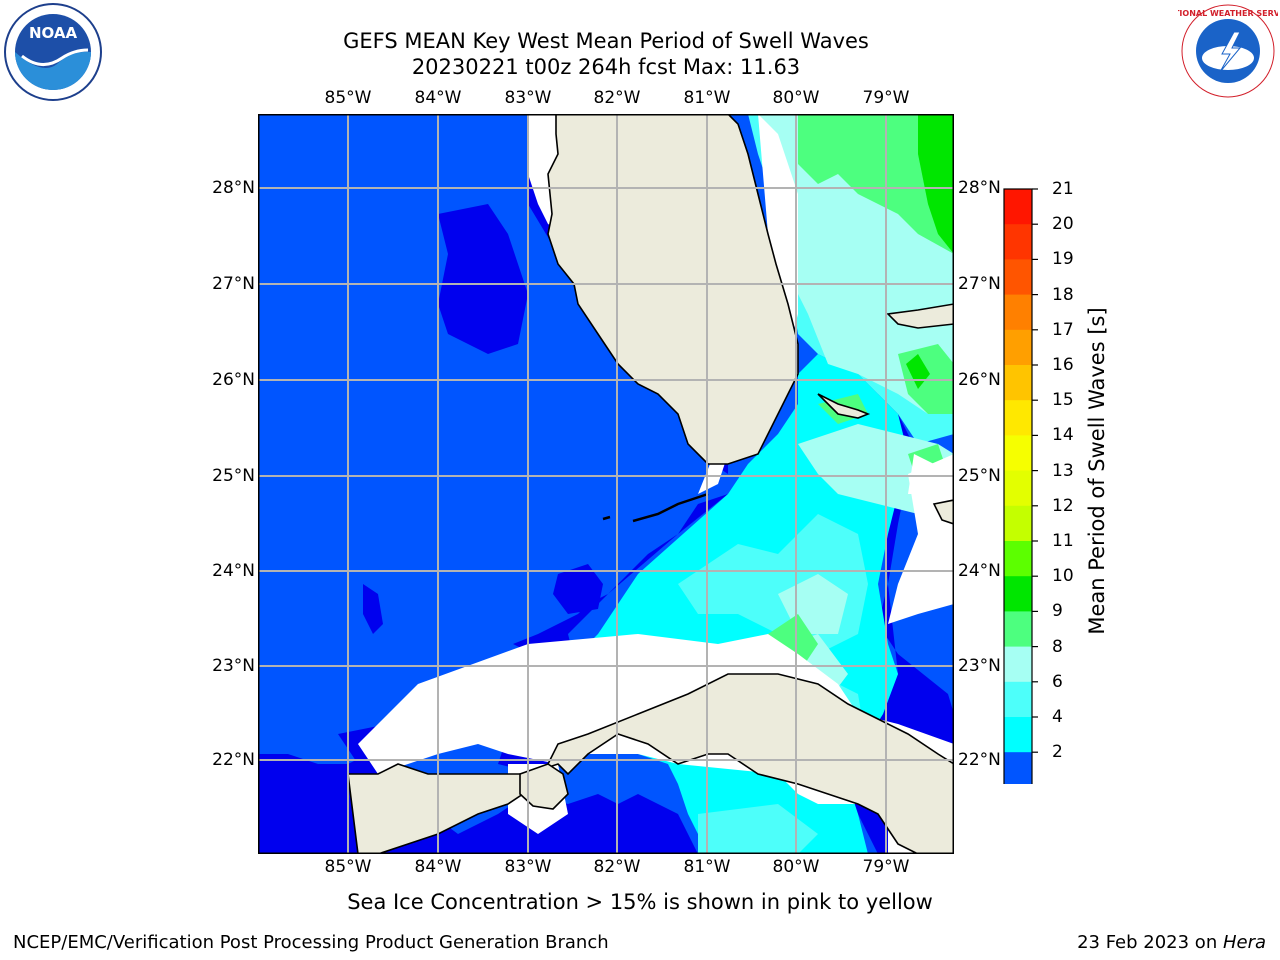  What do you see at coordinates (1063, 259) in the screenshot?
I see `colorbar-tick-label: 19` at bounding box center [1063, 259].